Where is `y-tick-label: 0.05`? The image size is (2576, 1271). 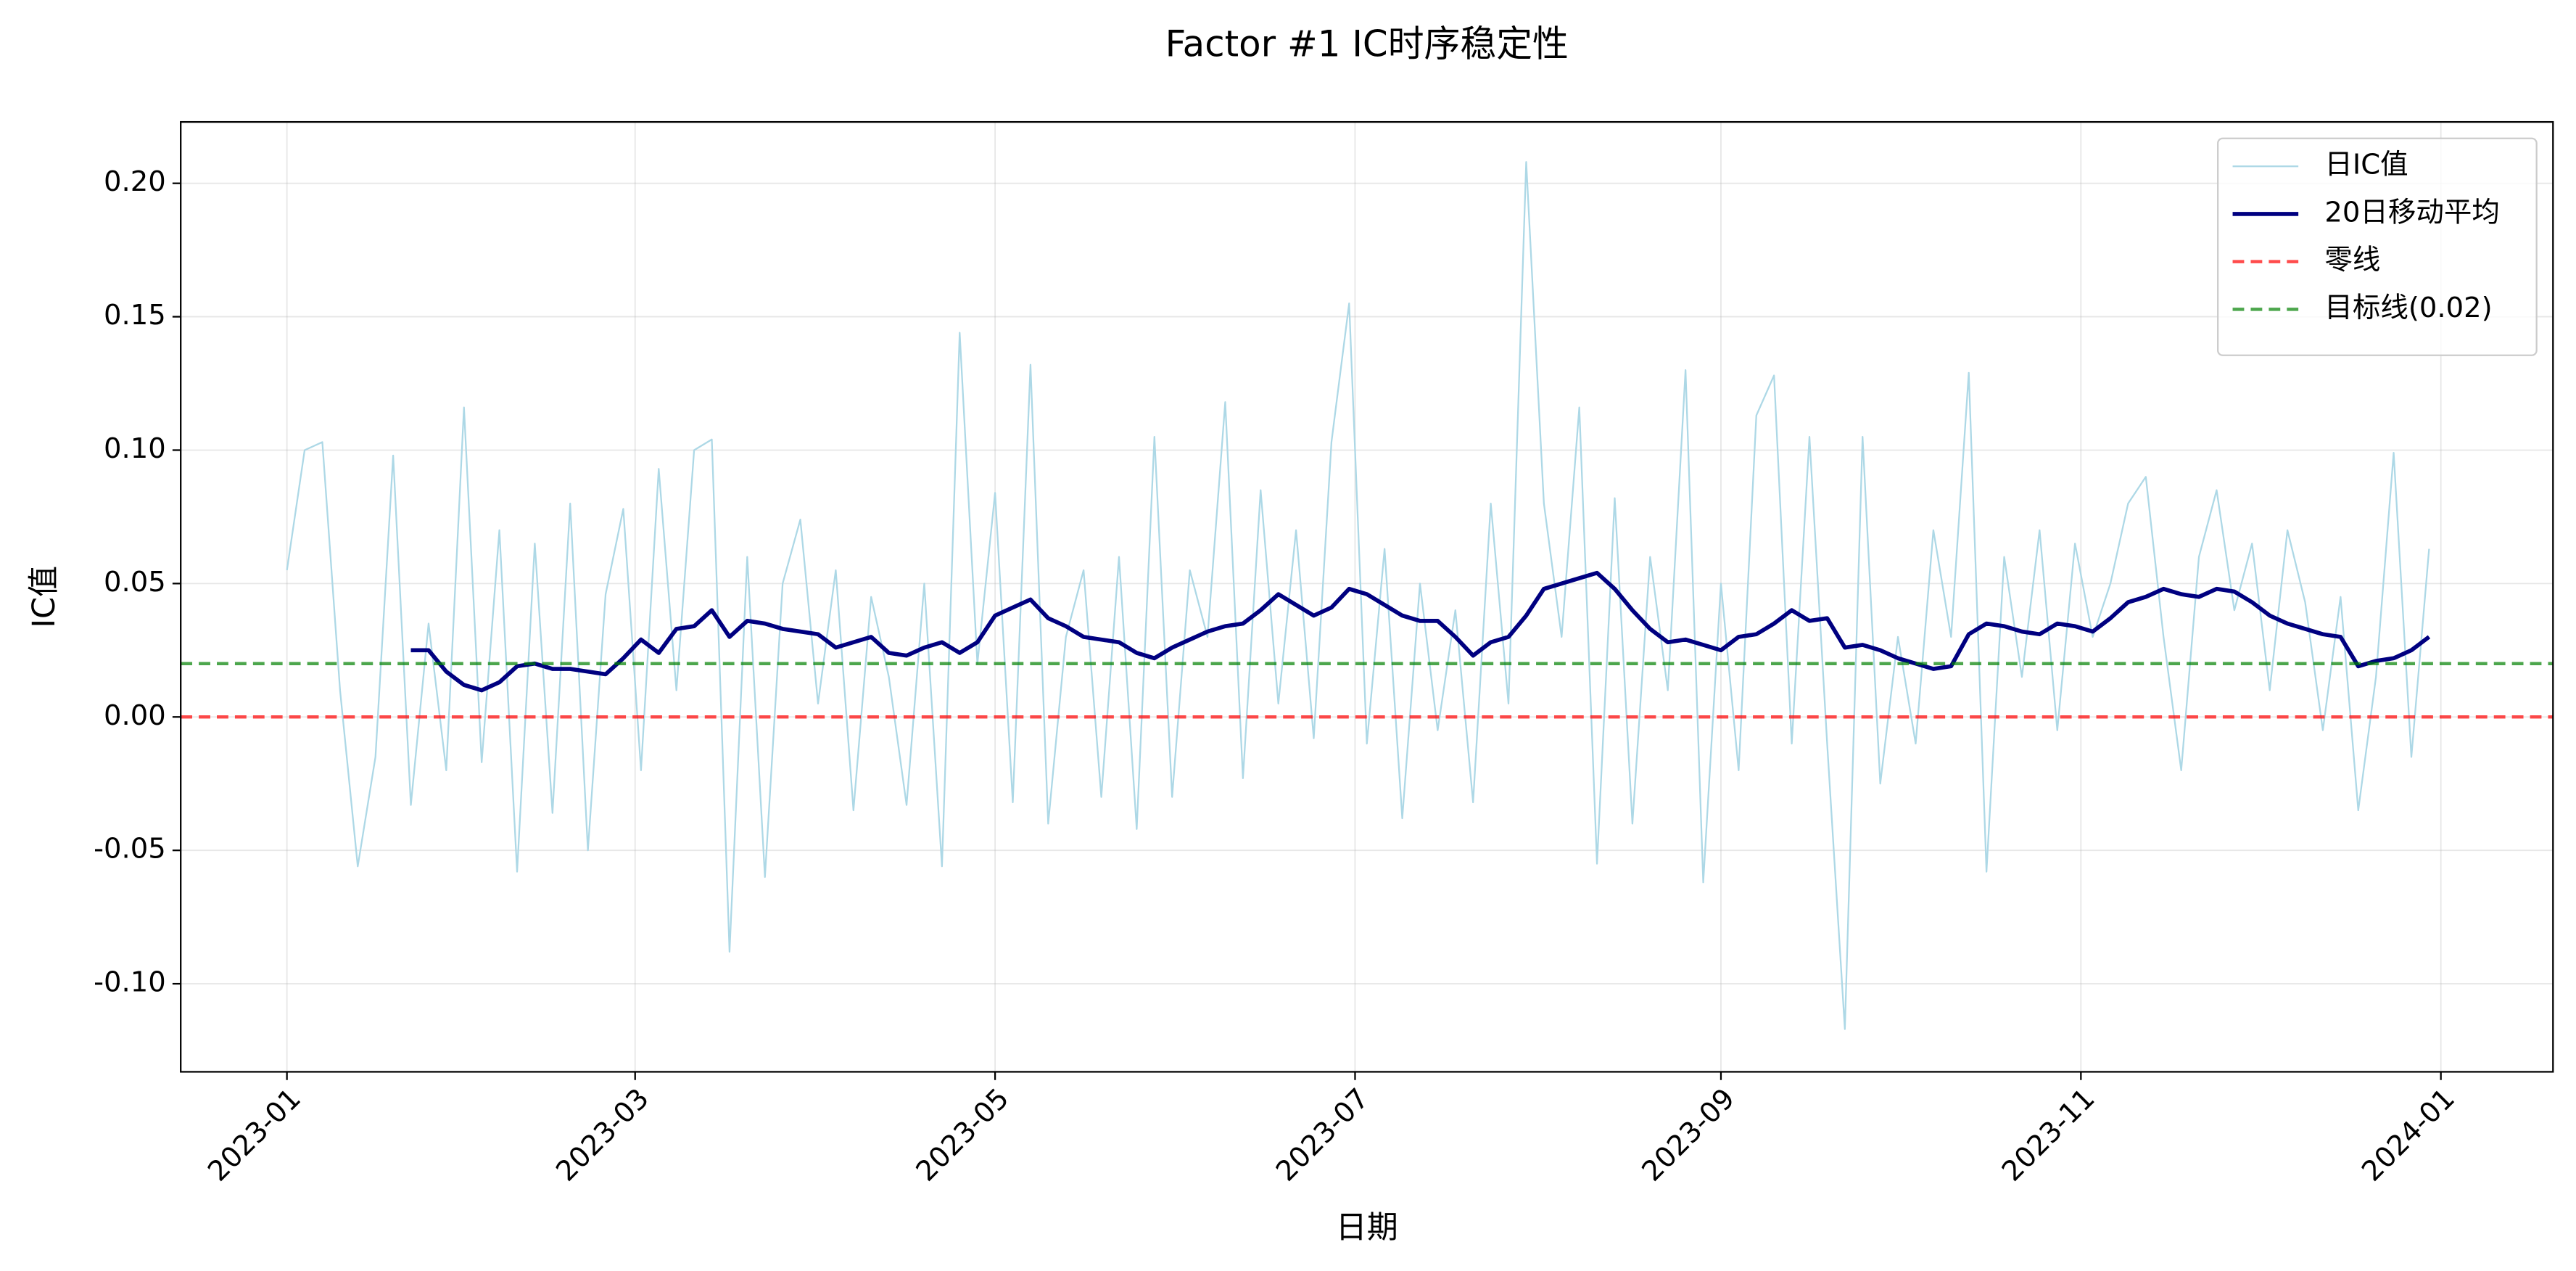 y-tick-label: 0.05 is located at coordinates (135, 582).